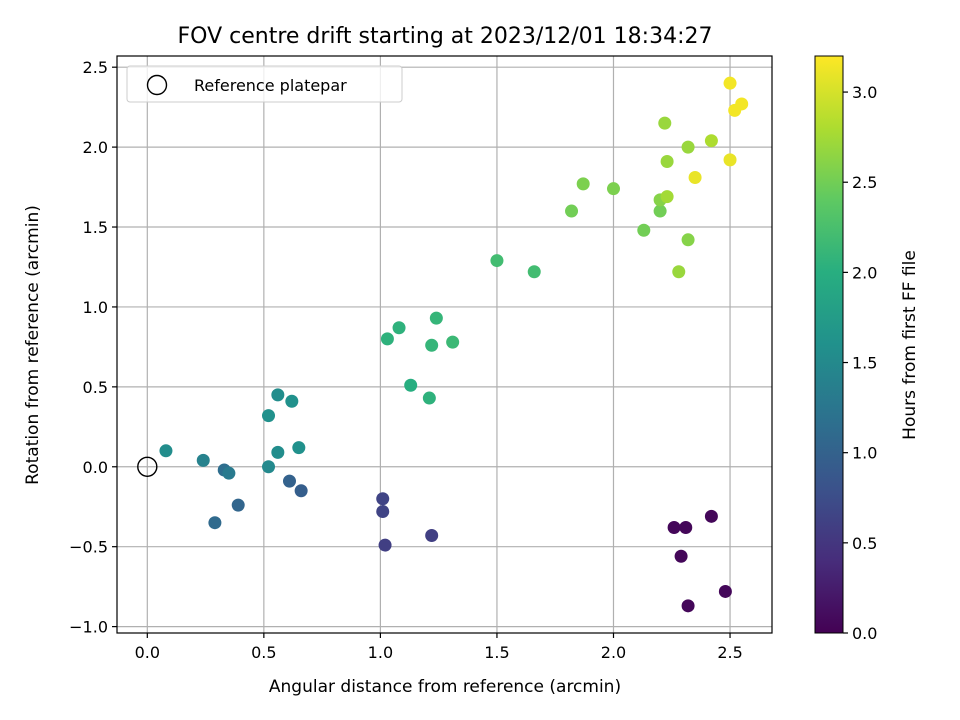 Image resolution: width=960 pixels, height=720 pixels. I want to click on y-tick-label-7: 2.5, so click(95, 67).